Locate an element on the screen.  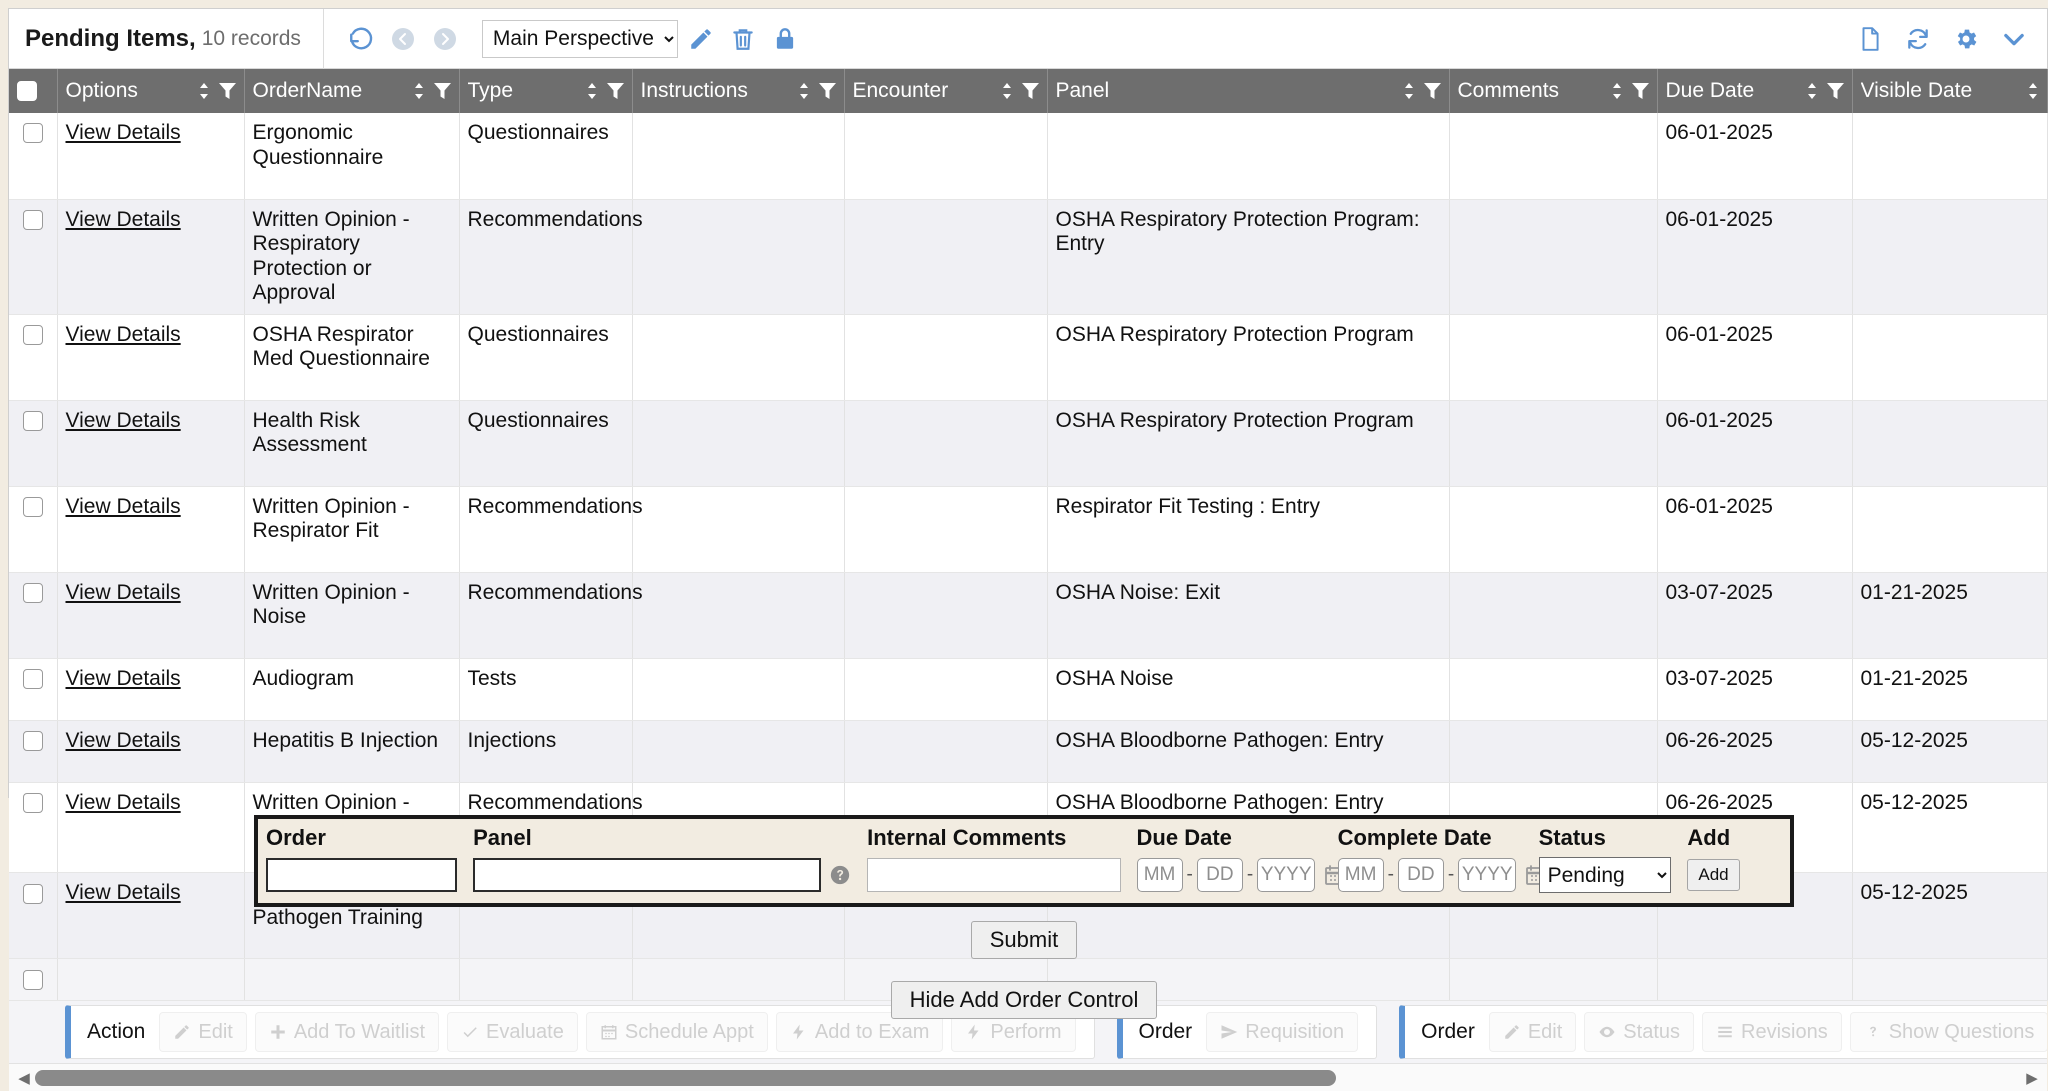
status-select: Pending is located at coordinates (1604, 875).